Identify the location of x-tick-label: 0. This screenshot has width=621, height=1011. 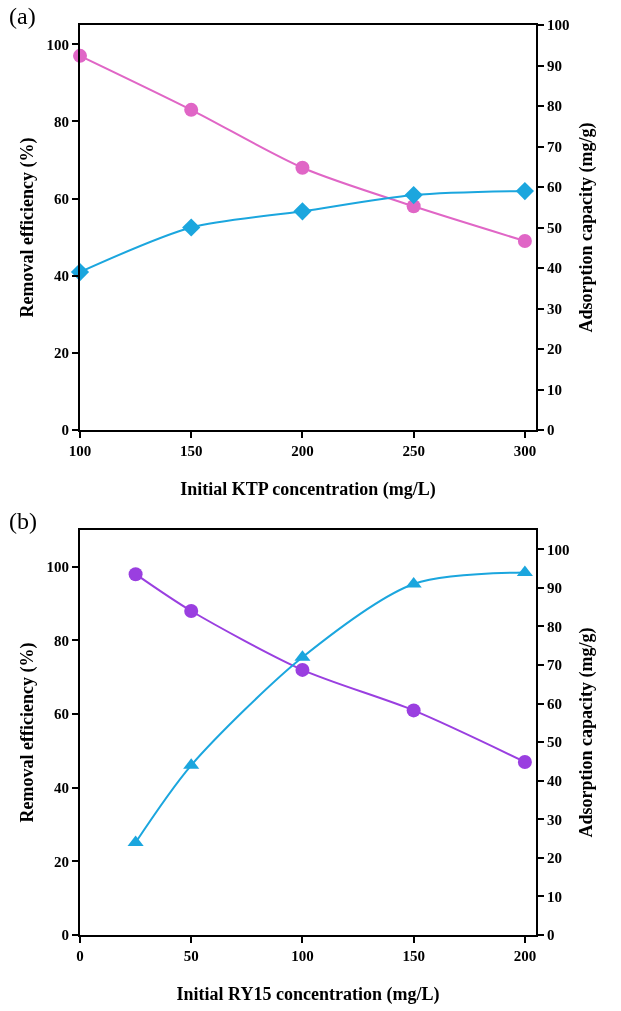
(80, 956).